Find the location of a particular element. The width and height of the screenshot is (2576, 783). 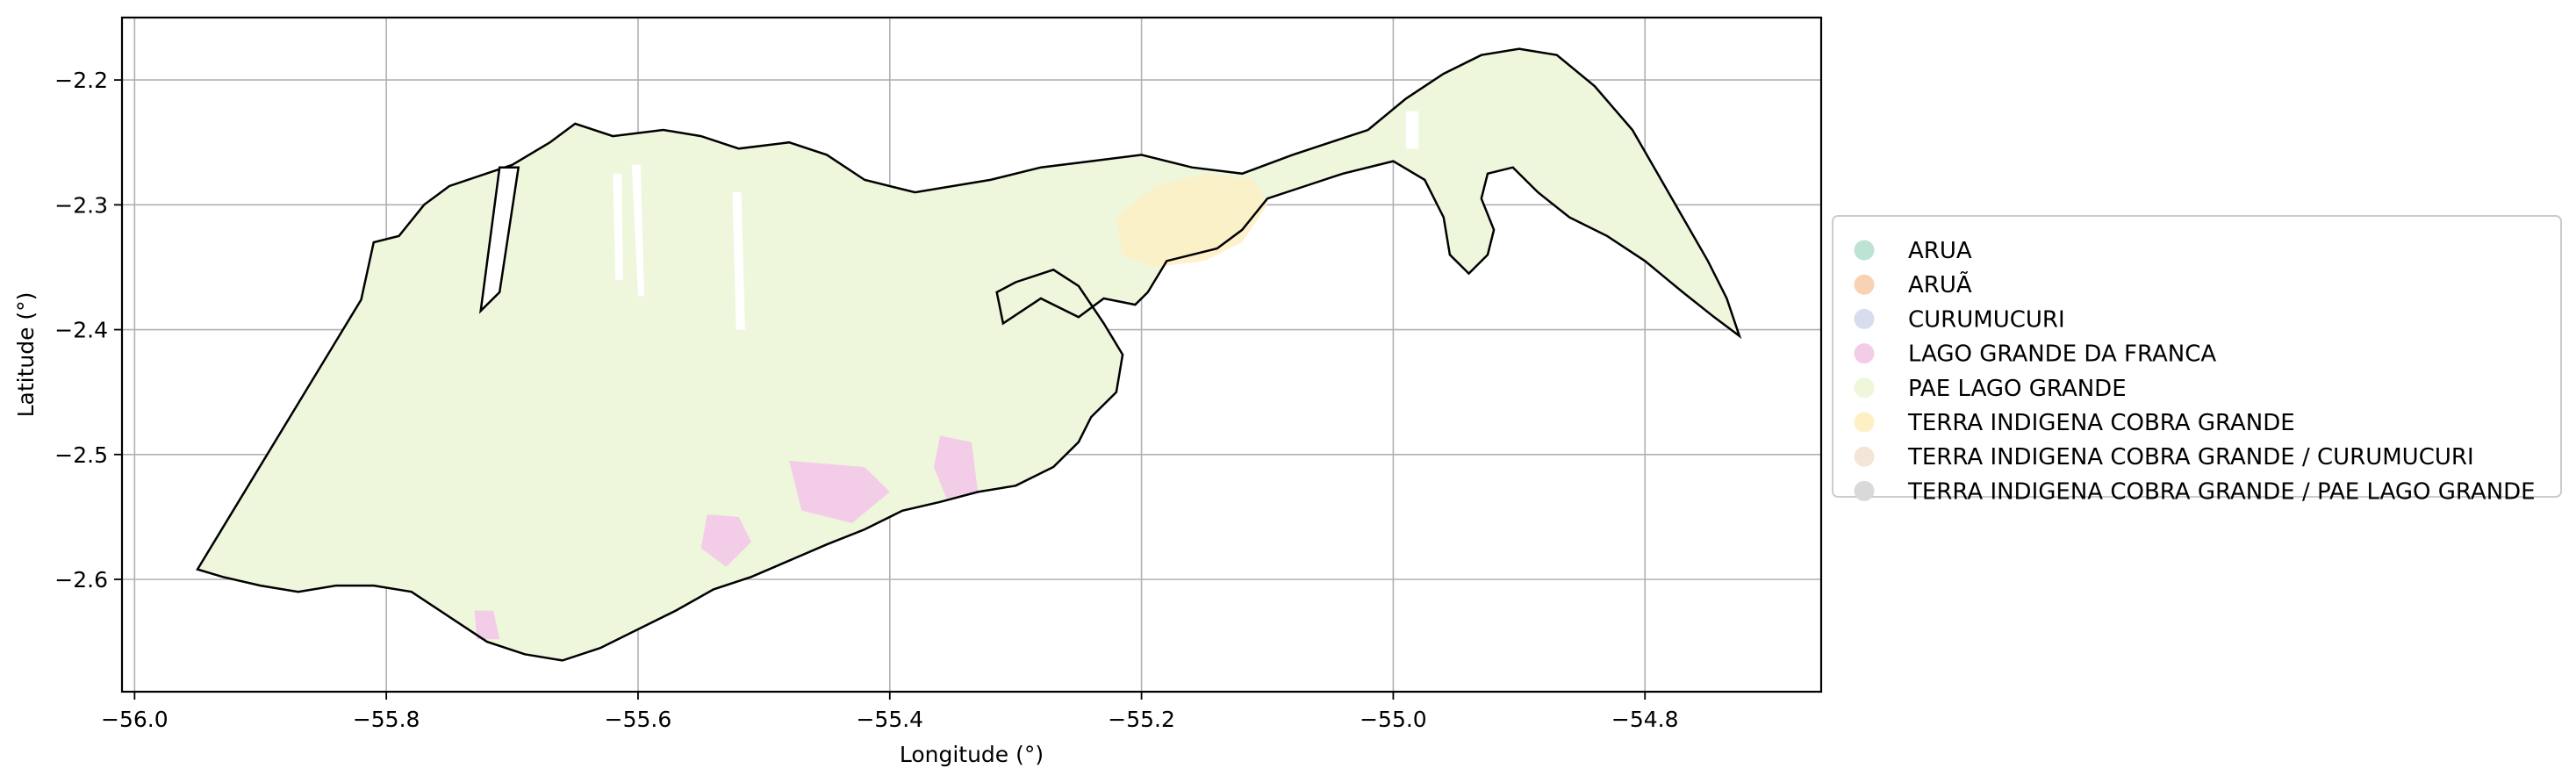

y-tick-label-4: −2.6 is located at coordinates (81, 580).